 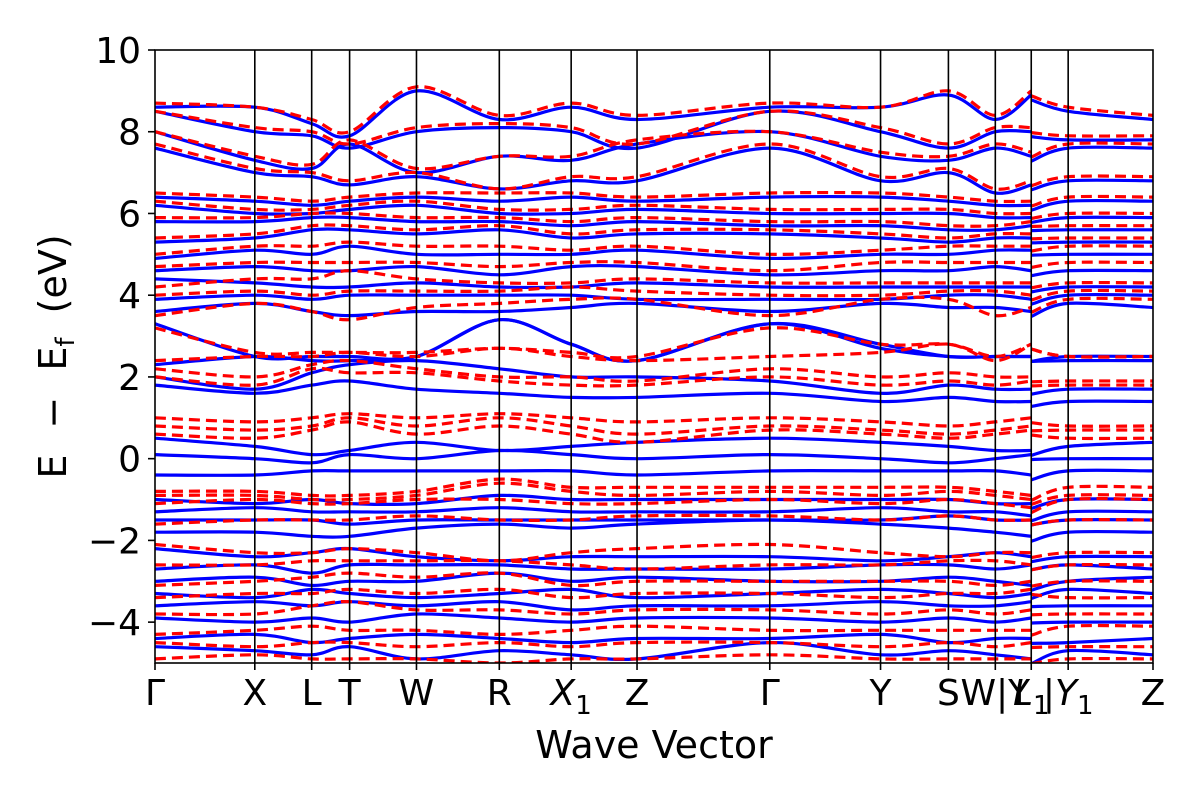 What do you see at coordinates (499, 693) in the screenshot?
I see `x-tick-label-5: R` at bounding box center [499, 693].